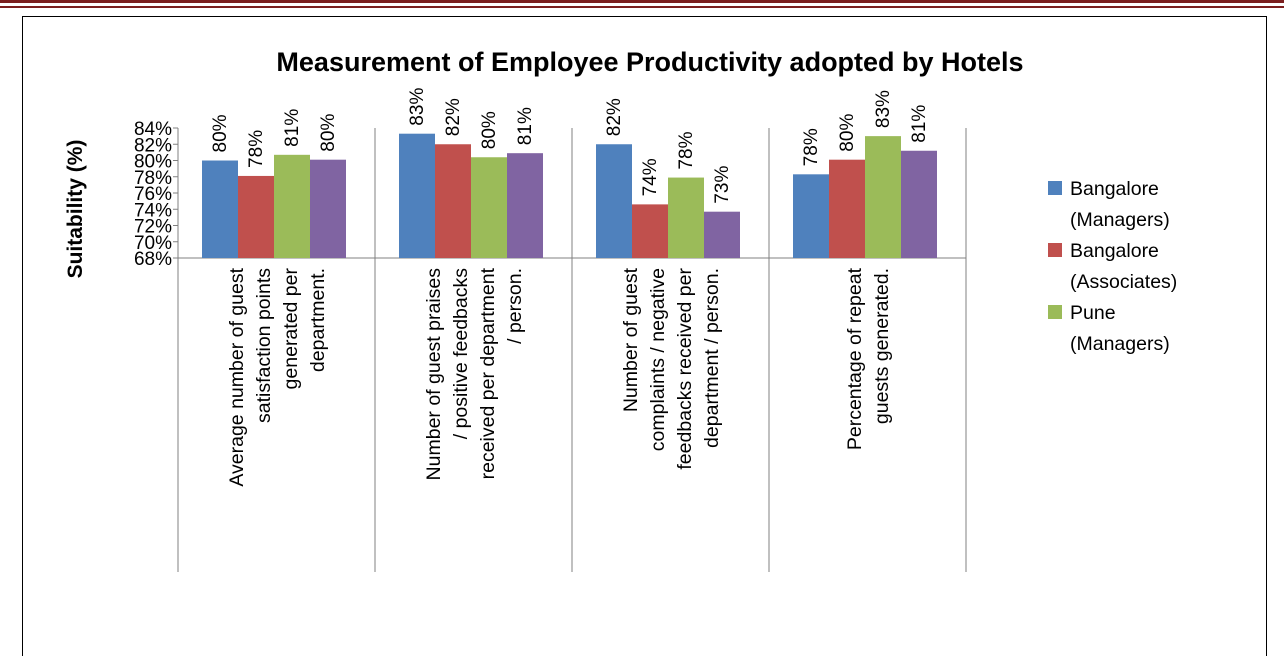  What do you see at coordinates (453, 201) in the screenshot?
I see `bar-s2-c2` at bounding box center [453, 201].